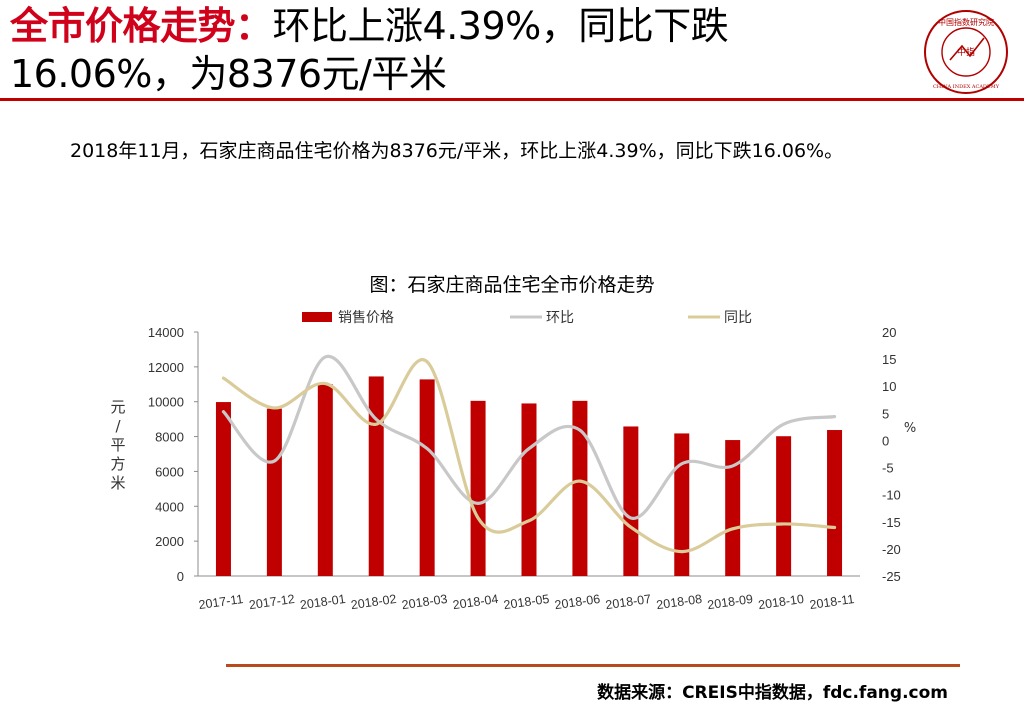 The width and height of the screenshot is (1024, 709). Describe the element at coordinates (966, 22) in the screenshot. I see `logo-text-top: 中国指数研究院` at that location.